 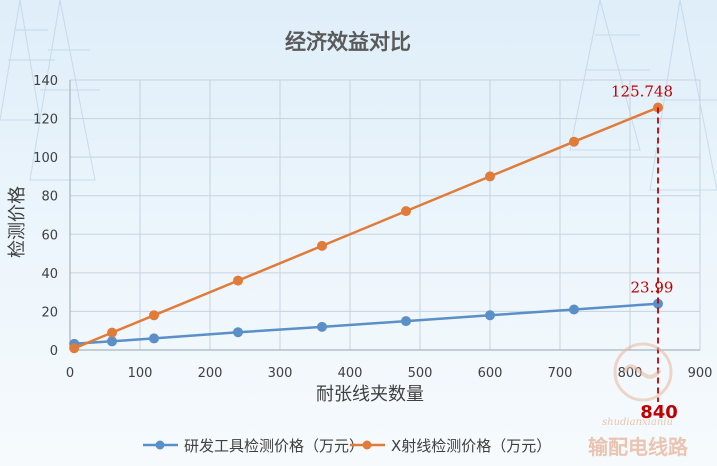 What do you see at coordinates (49, 197) in the screenshot?
I see `y-tick-label: 80` at bounding box center [49, 197].